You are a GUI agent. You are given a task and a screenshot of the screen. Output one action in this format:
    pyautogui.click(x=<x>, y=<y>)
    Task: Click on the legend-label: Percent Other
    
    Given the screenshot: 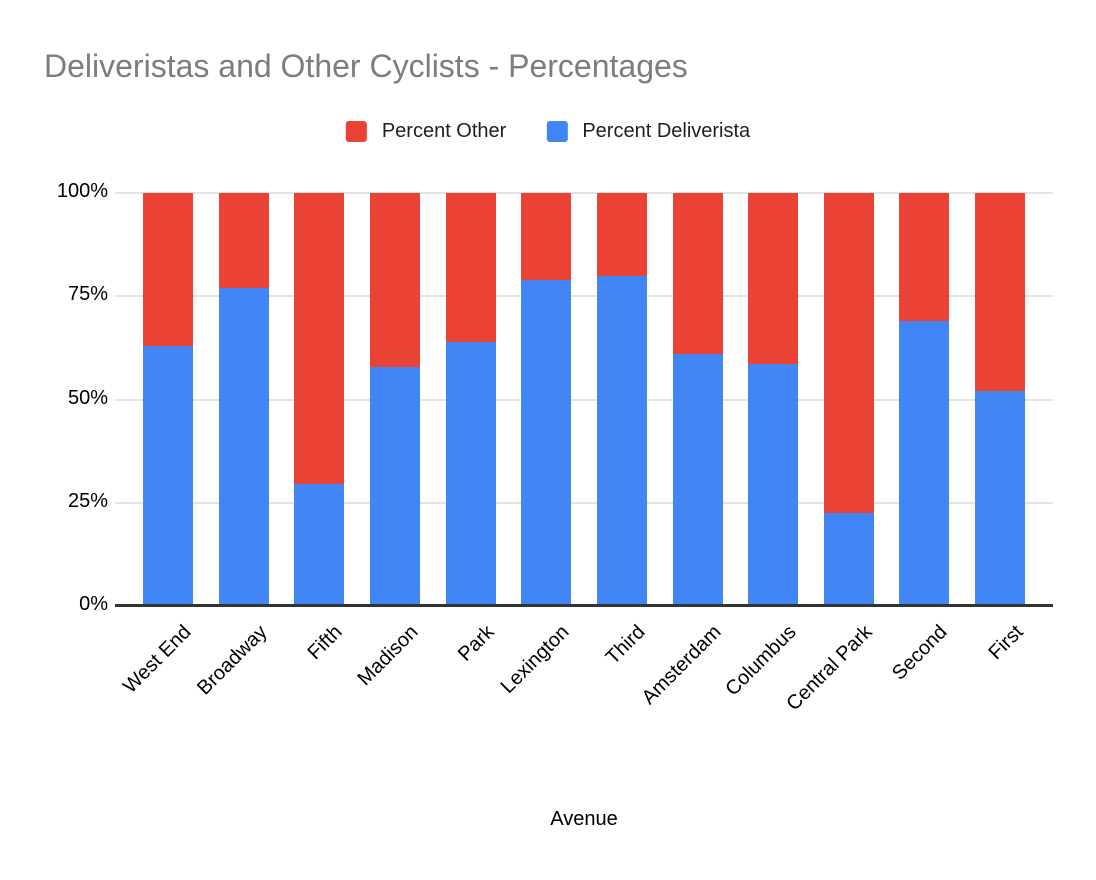 What is the action you would take?
    pyautogui.click(x=444, y=131)
    